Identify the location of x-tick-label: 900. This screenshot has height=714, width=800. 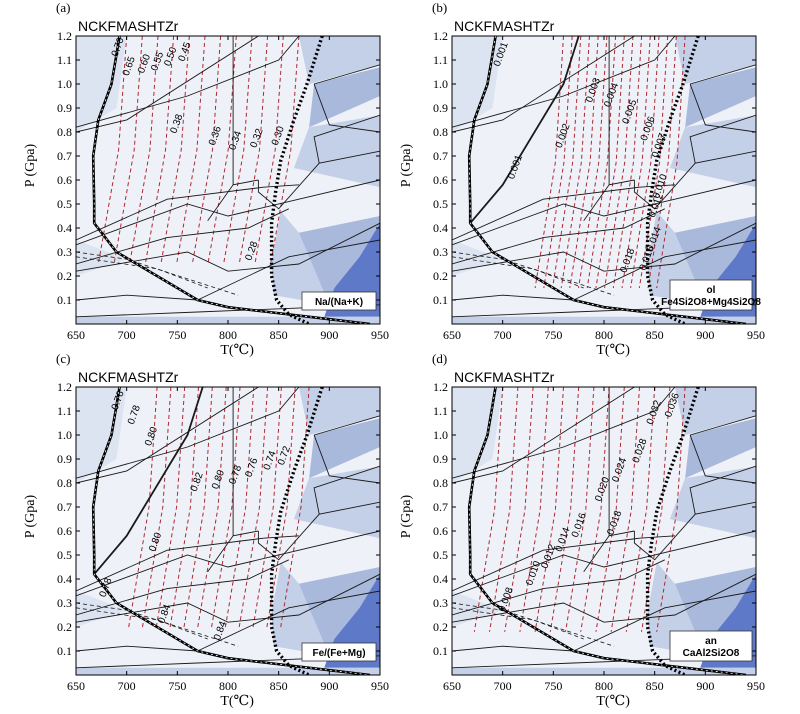
(329, 686).